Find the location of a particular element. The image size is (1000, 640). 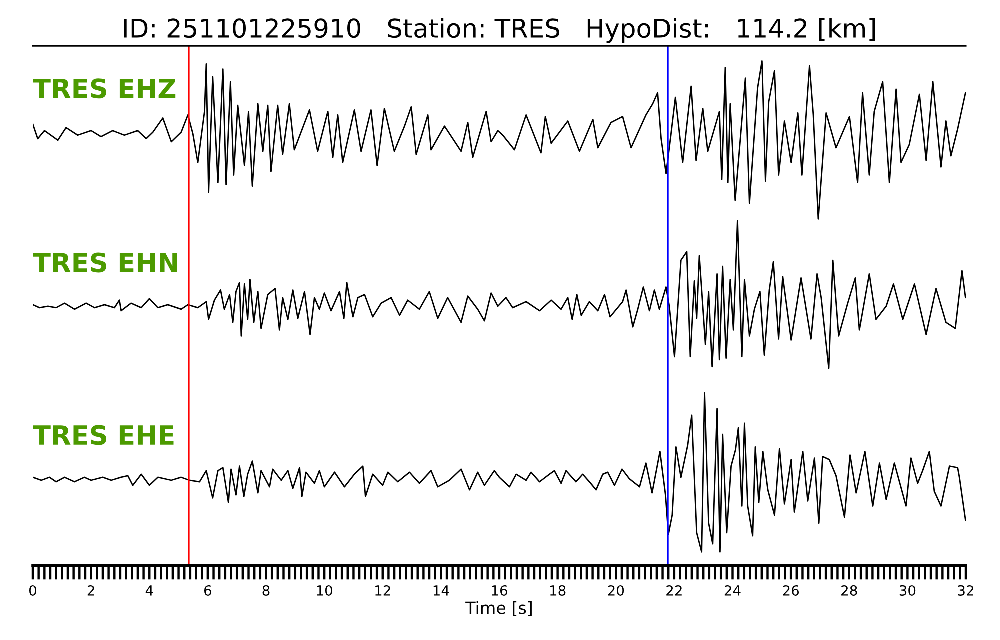

x-tick-label: 14 is located at coordinates (442, 591).